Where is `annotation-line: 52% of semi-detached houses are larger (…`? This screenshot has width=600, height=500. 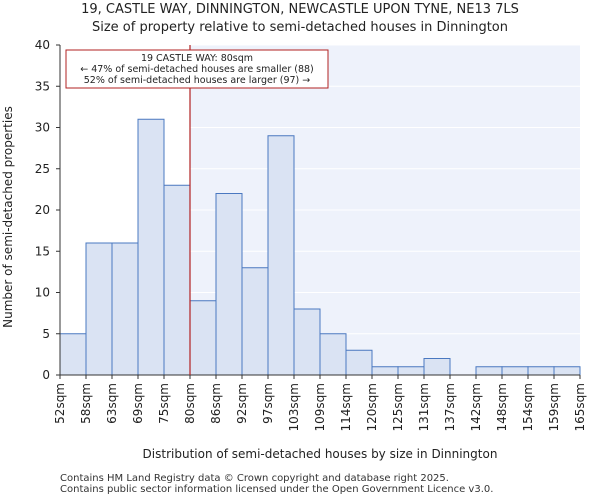 annotation-line: 52% of semi-detached houses are larger (… is located at coordinates (197, 80).